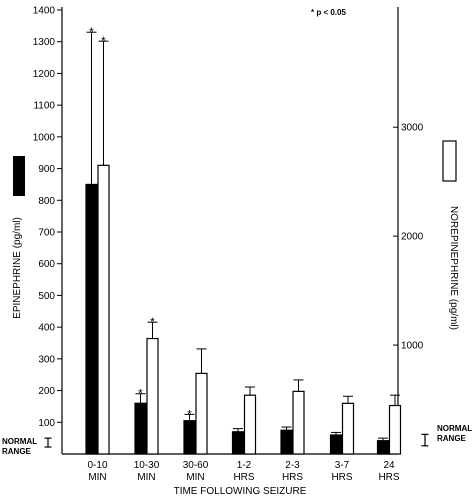  What do you see at coordinates (19, 441) in the screenshot?
I see `left-normal-label-line1: NORMAL` at bounding box center [19, 441].